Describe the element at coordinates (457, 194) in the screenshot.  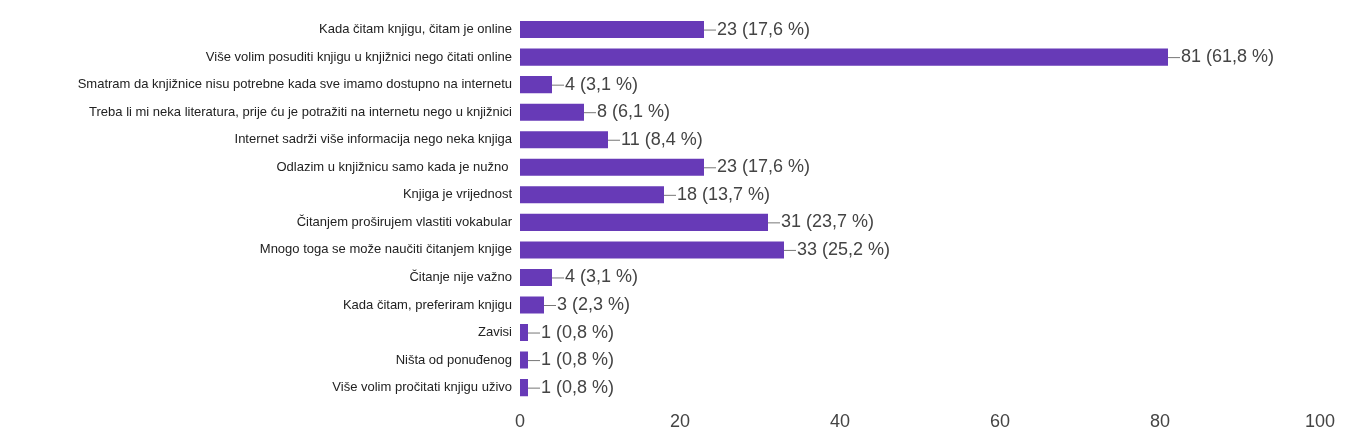
I see `y-tick-label: Knjiga je vrijednost` at that location.